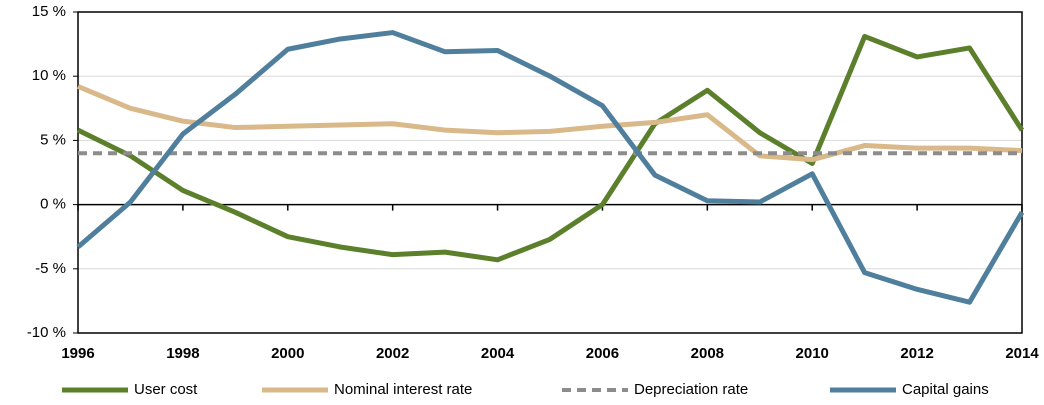  I want to click on x-tick-label: 2014, so click(1022, 353).